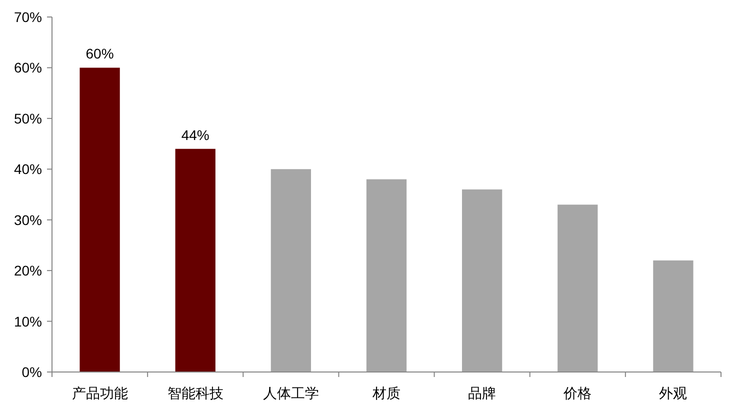  Describe the element at coordinates (482, 393) in the screenshot. I see `x-tick-label: 品牌` at that location.